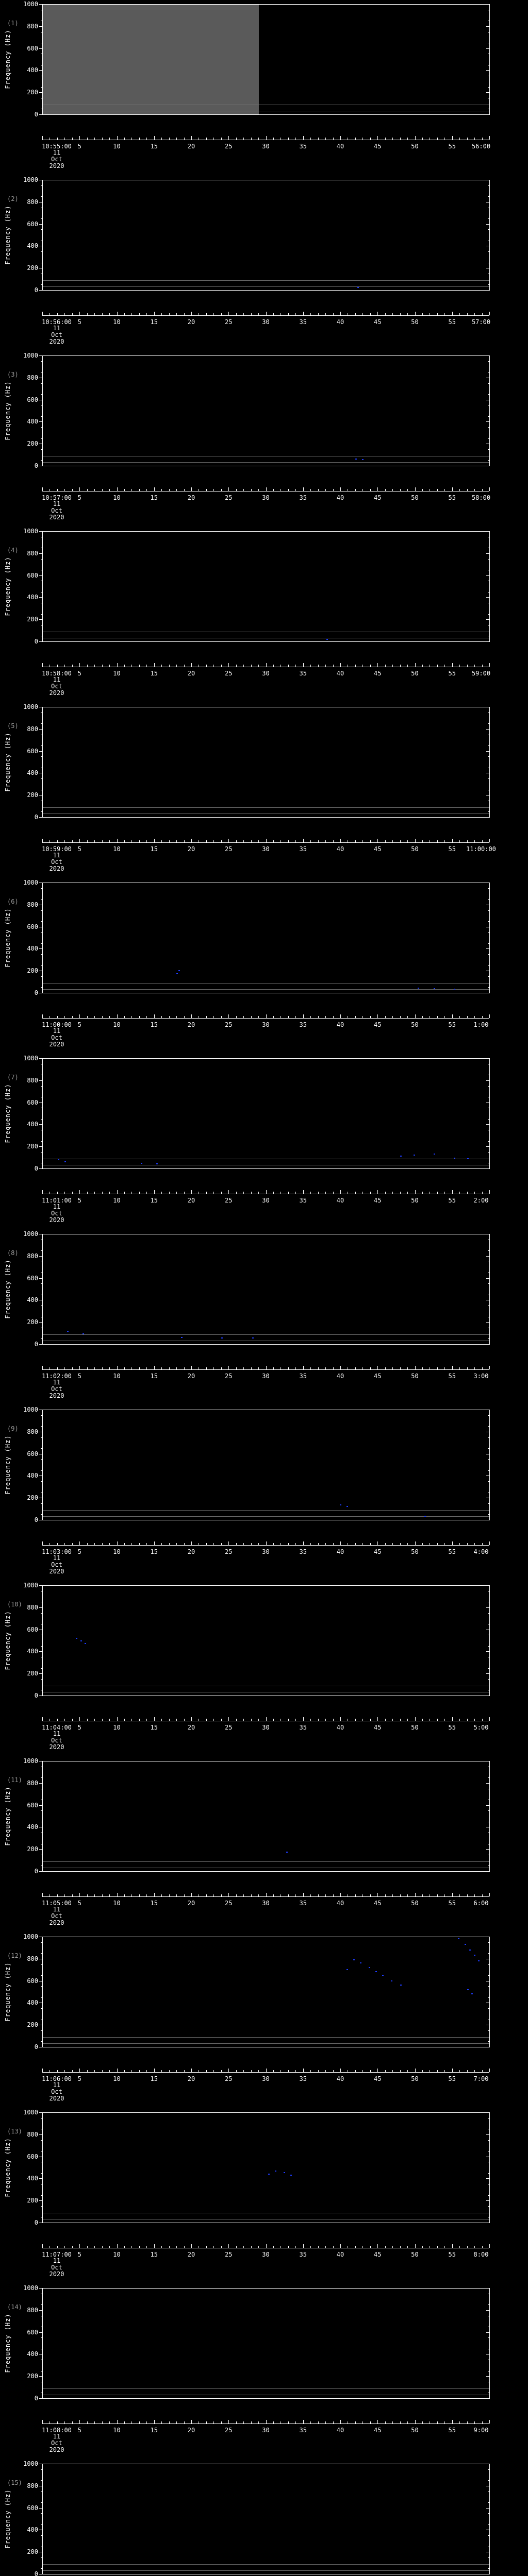 This screenshot has width=528, height=2576. What do you see at coordinates (32, 1958) in the screenshot?
I see `y-tick-label: 800` at bounding box center [32, 1958].